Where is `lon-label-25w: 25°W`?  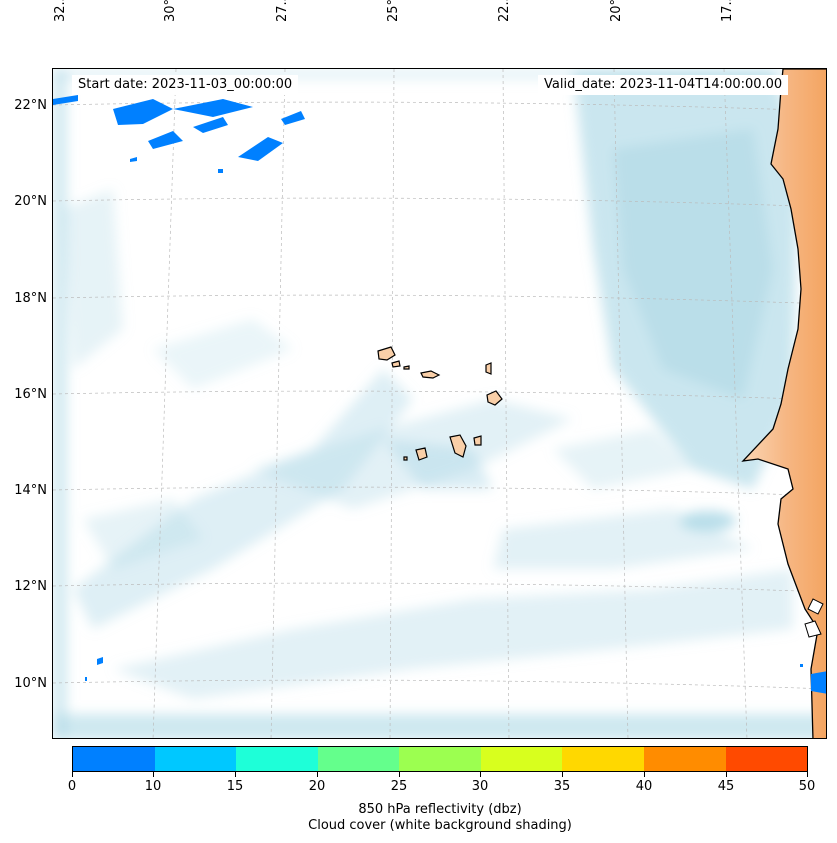
lon-label-25w: 25°W is located at coordinates (393, 11).